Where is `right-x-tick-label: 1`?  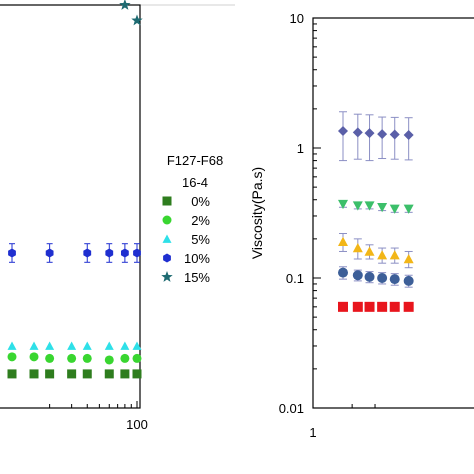
right-x-tick-label: 1 is located at coordinates (312, 432).